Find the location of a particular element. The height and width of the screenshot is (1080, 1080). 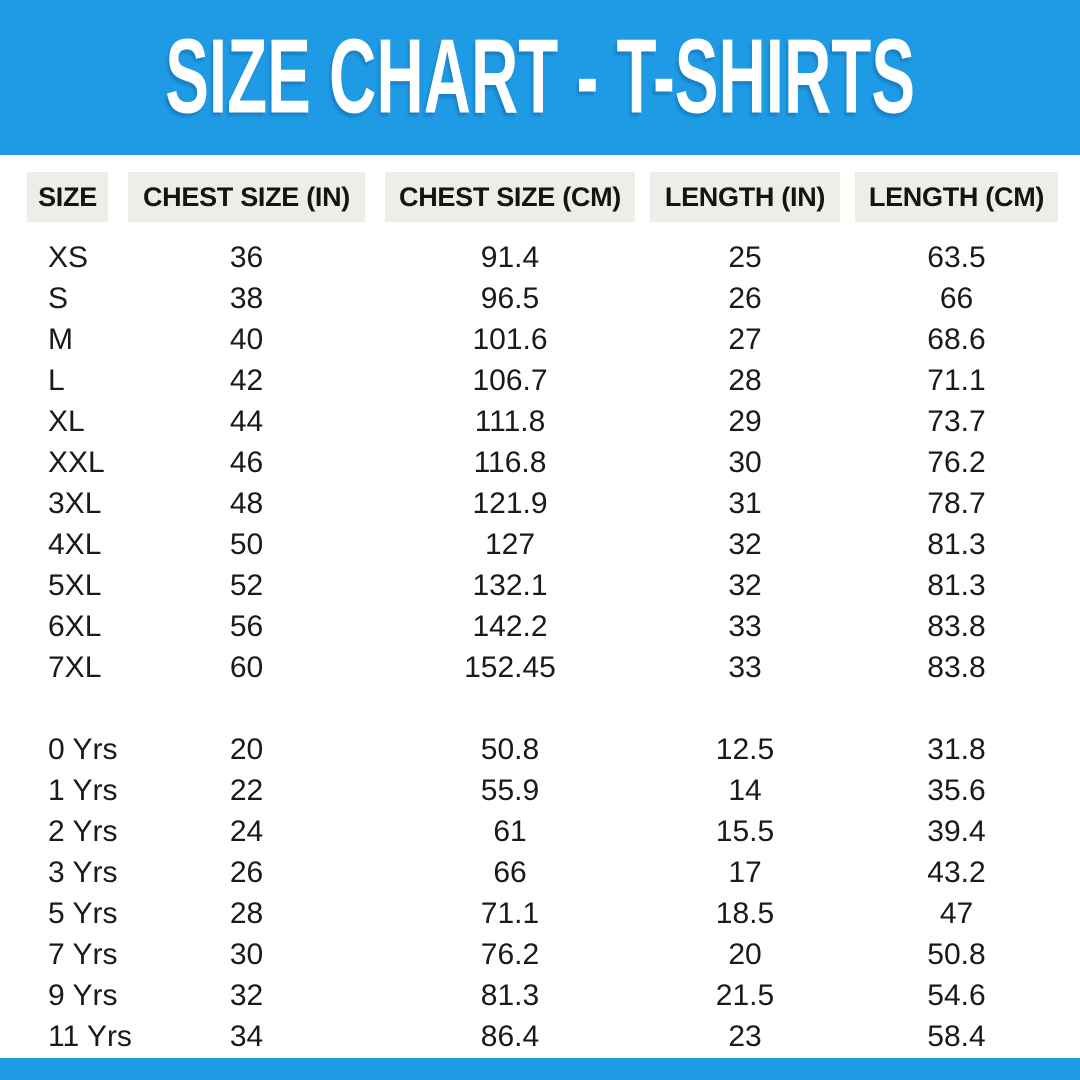

value-cell: 50 is located at coordinates (246, 544).